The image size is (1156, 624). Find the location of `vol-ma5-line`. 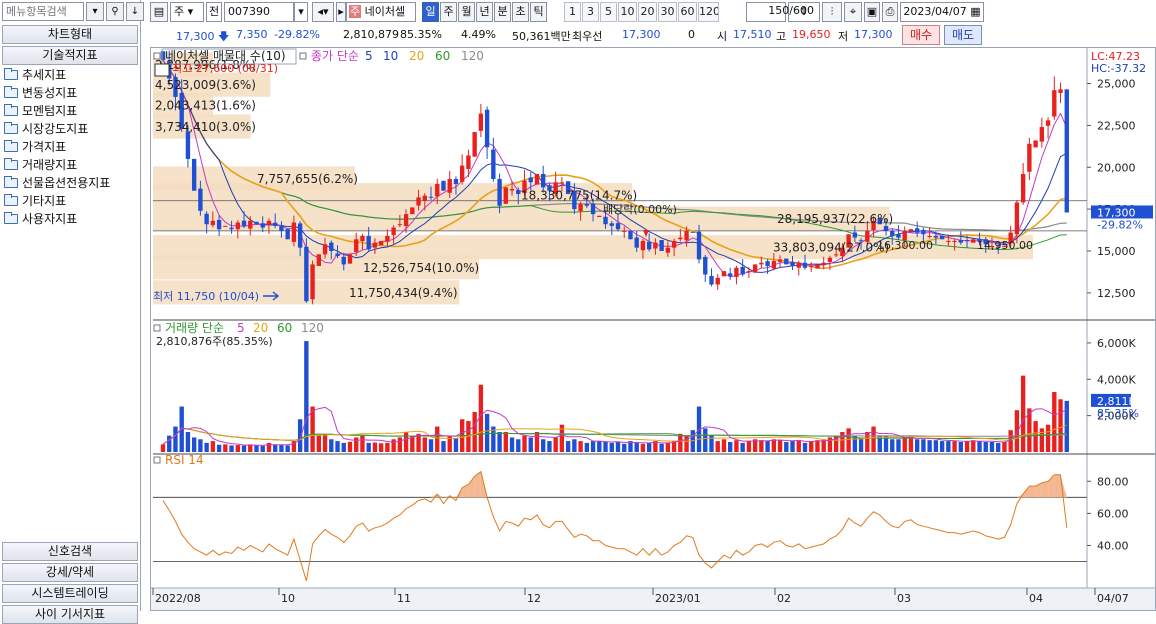

vol-ma5-line is located at coordinates (615, 426).